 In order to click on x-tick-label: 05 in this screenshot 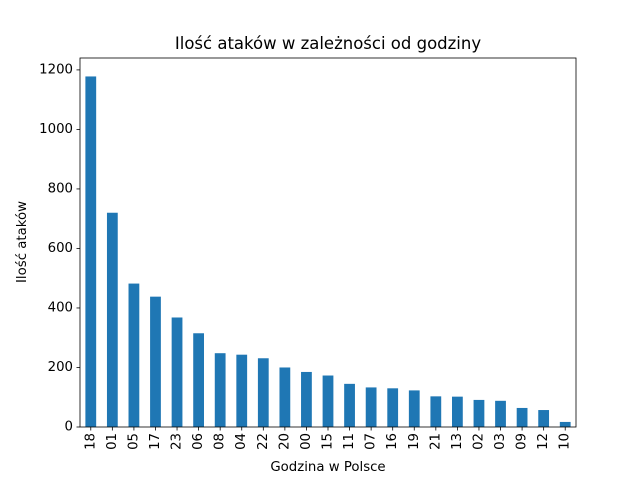, I will do `click(133, 441)`.